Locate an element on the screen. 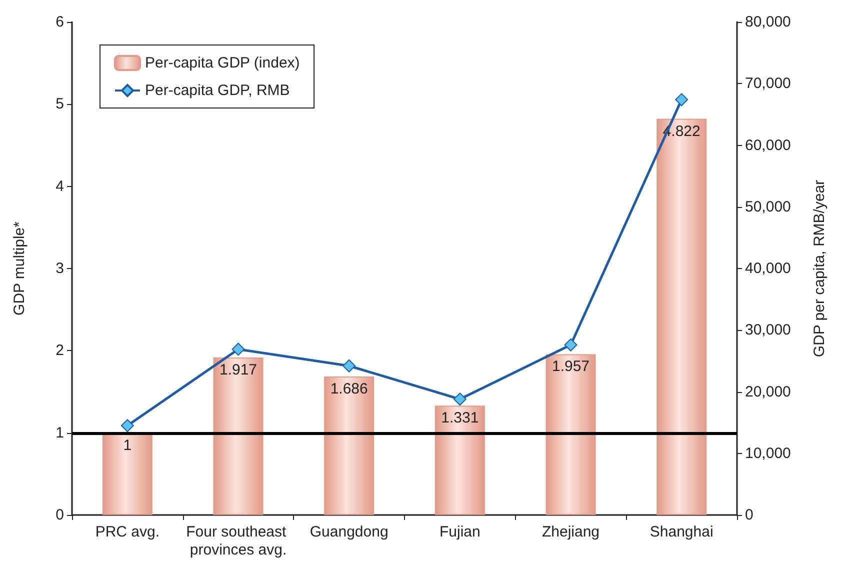  y-tick-label: 0 is located at coordinates (60, 515).